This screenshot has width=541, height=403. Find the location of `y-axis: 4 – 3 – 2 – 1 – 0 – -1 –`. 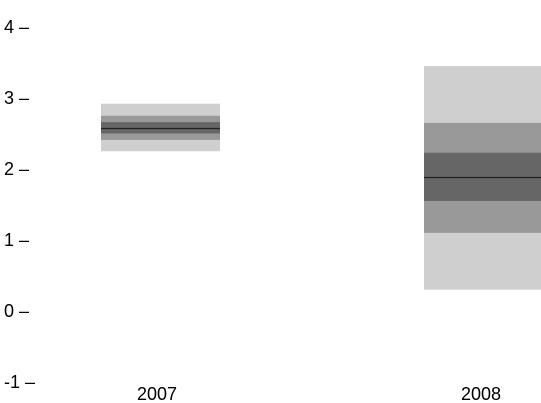

y-axis: 4 – 3 – 2 – 1 – 0 – -1 – is located at coordinates (19, 204).